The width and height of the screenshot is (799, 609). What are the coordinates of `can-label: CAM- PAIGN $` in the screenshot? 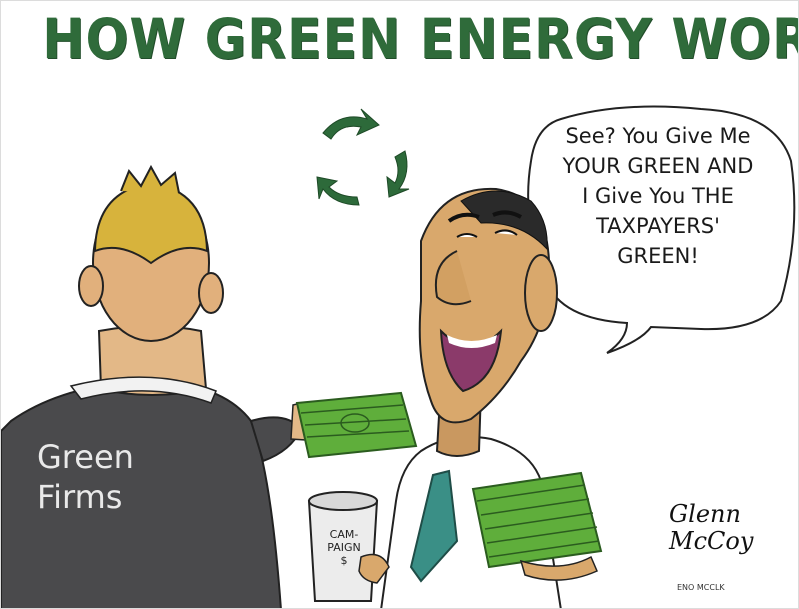 It's located at (344, 547).